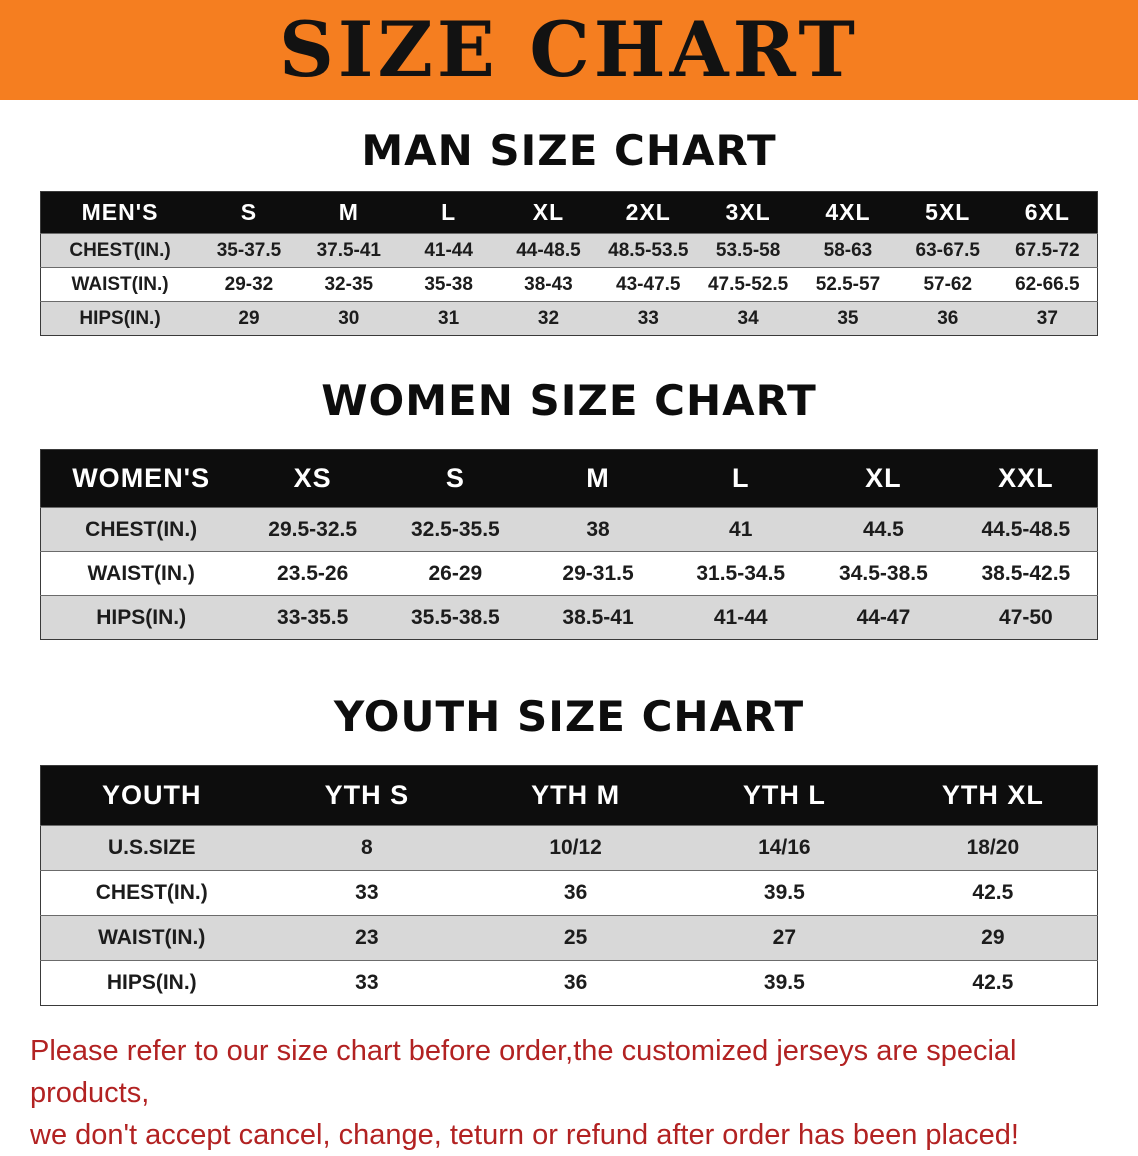 Image resolution: width=1138 pixels, height=1156 pixels. What do you see at coordinates (569, 400) in the screenshot?
I see `women-size-chart-heading: WOMEN SIZE CHART` at bounding box center [569, 400].